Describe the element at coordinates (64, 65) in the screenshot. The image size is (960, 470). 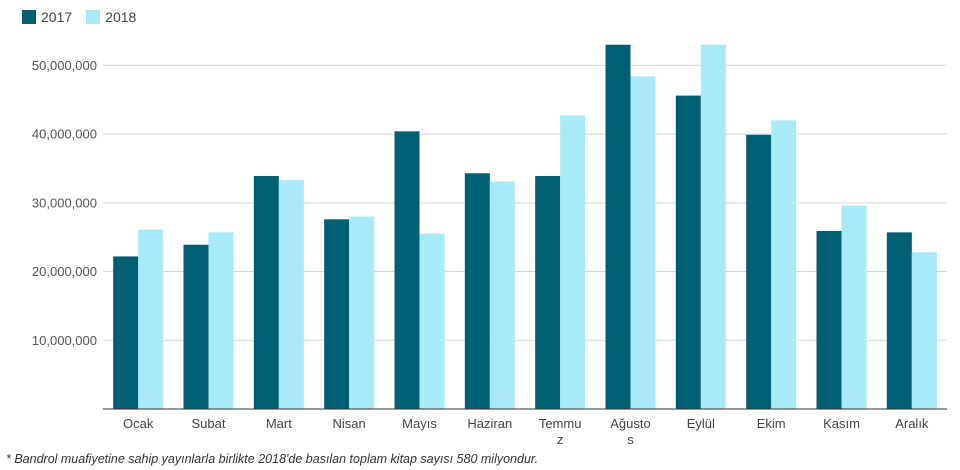
I see `y-tick-label: 50,000,000` at that location.